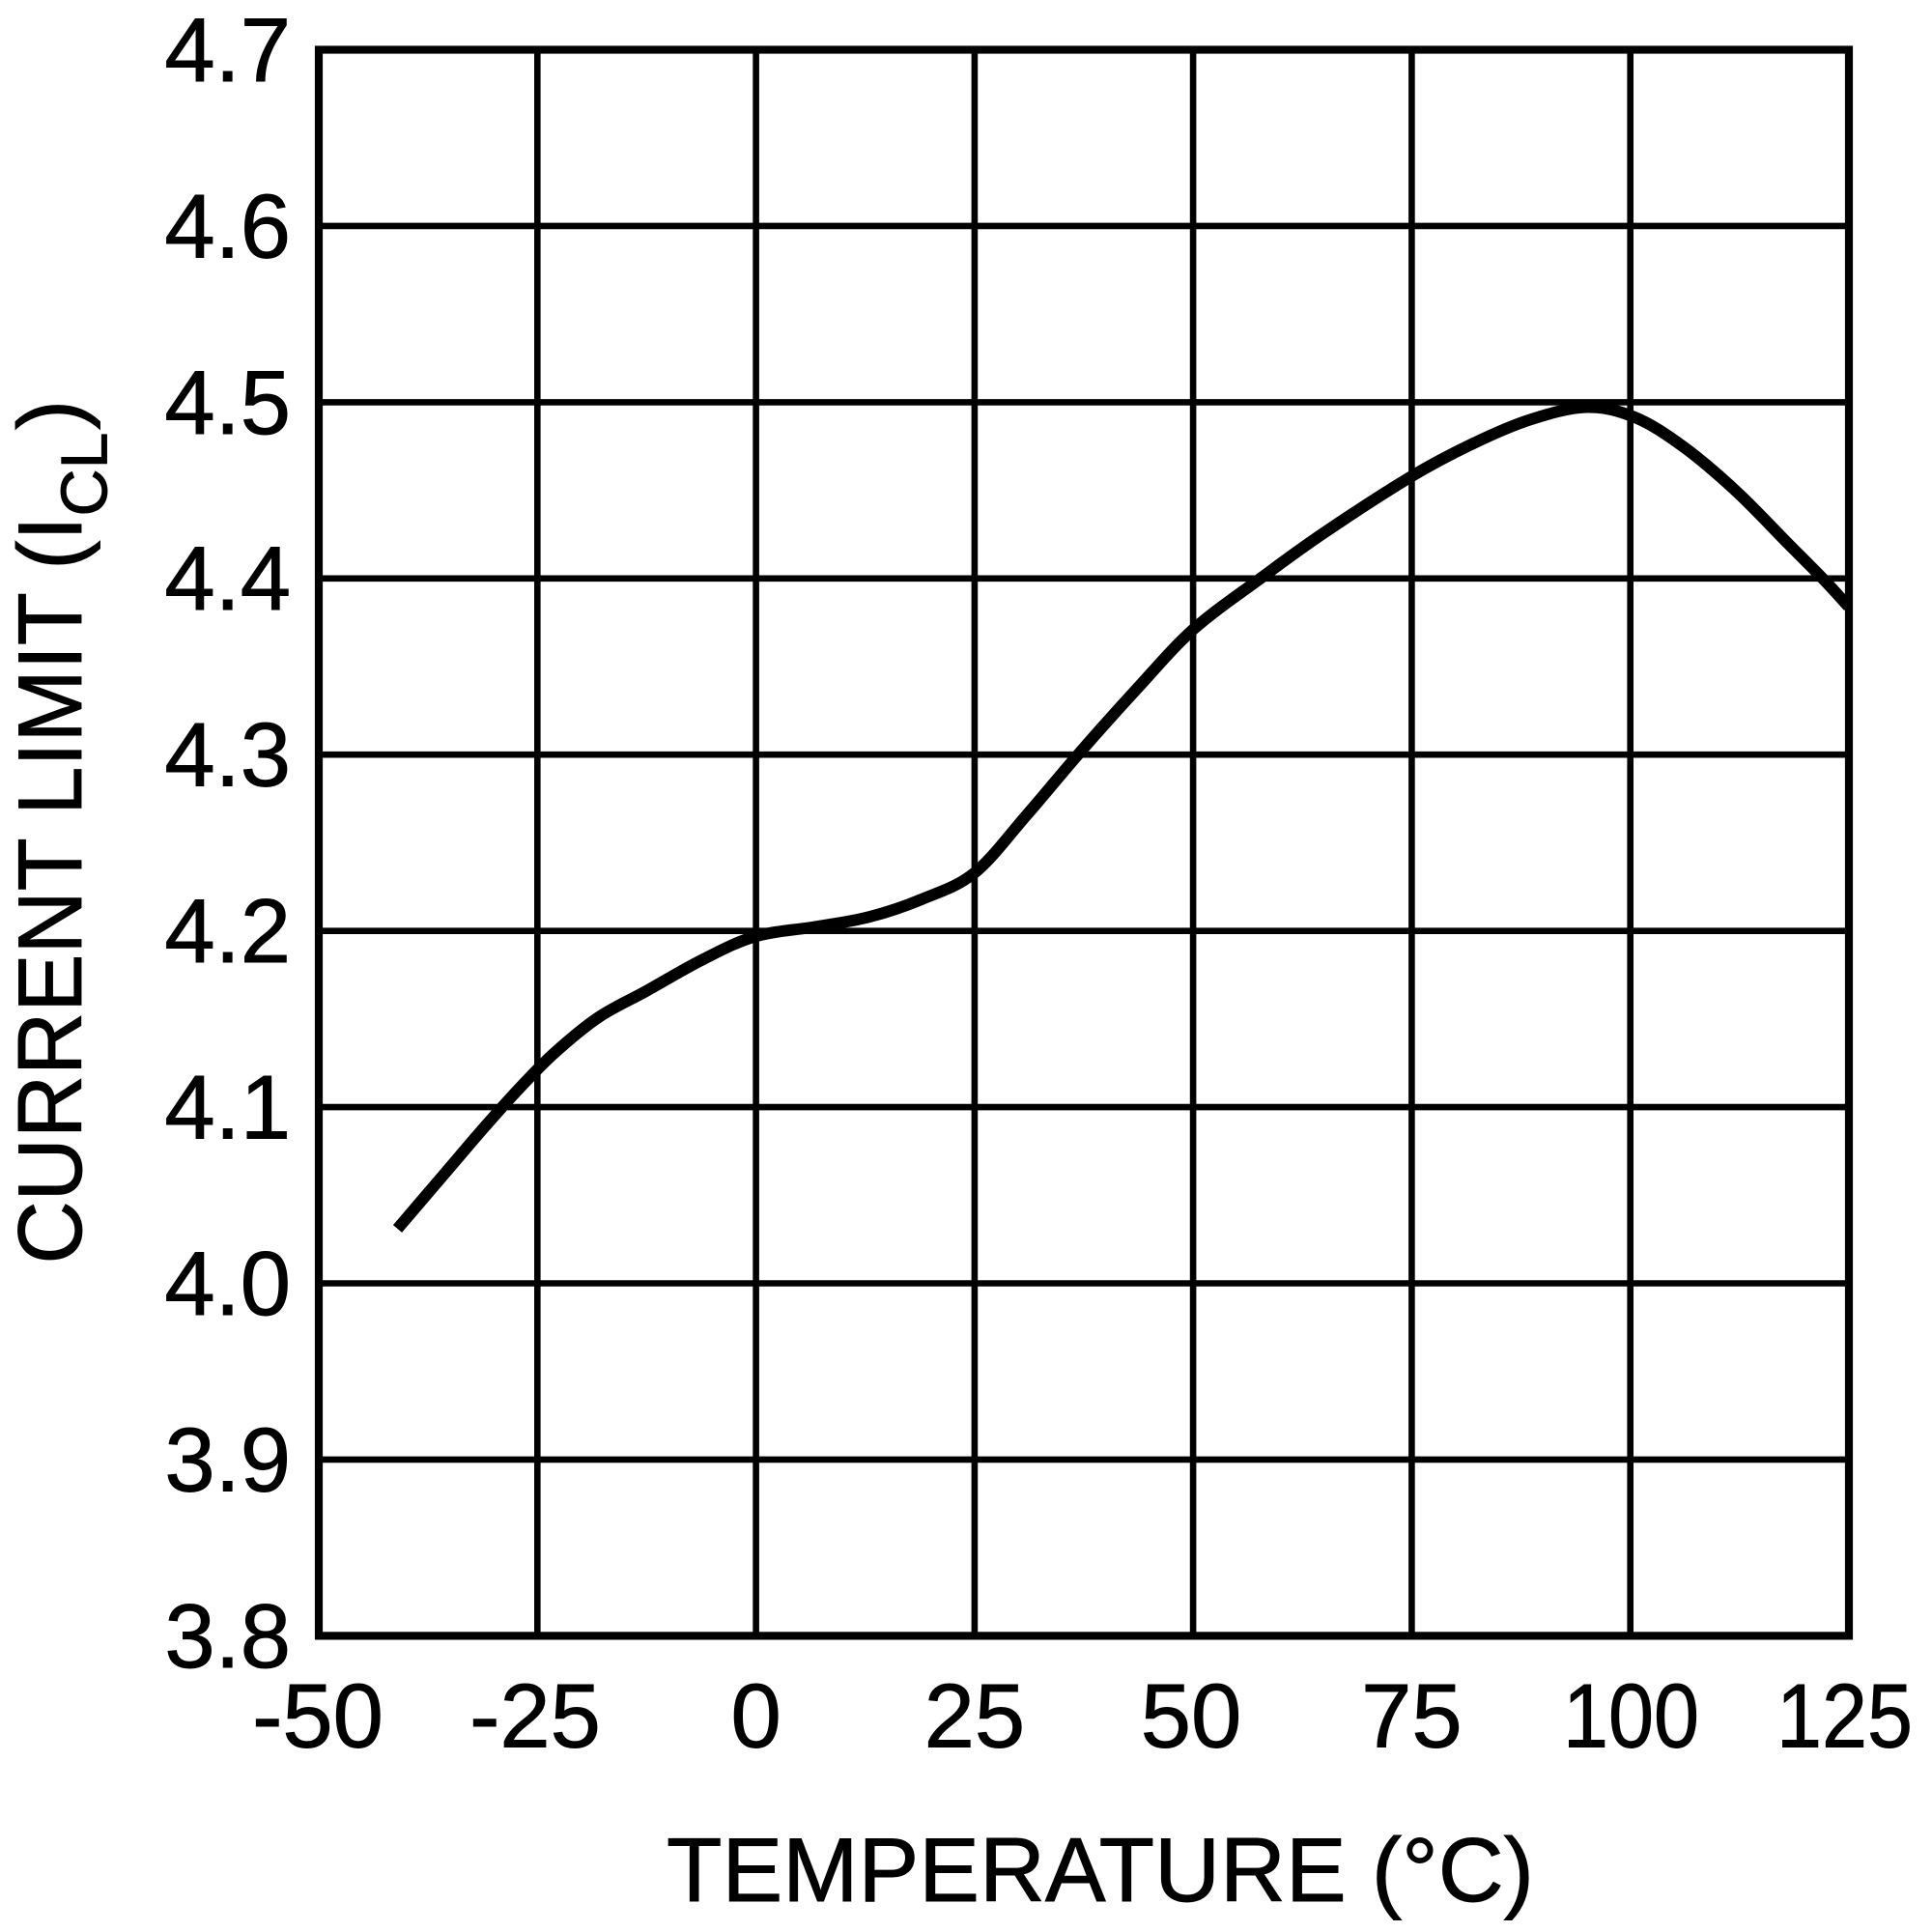  I want to click on svg-text: TEMPERATURE (°C), so click(1100, 1869).